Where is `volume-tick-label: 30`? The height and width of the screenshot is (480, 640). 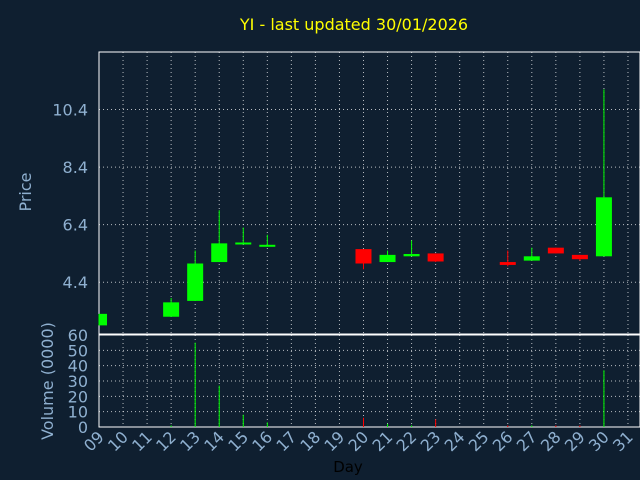
volume-tick-label: 30 is located at coordinates (78, 381).